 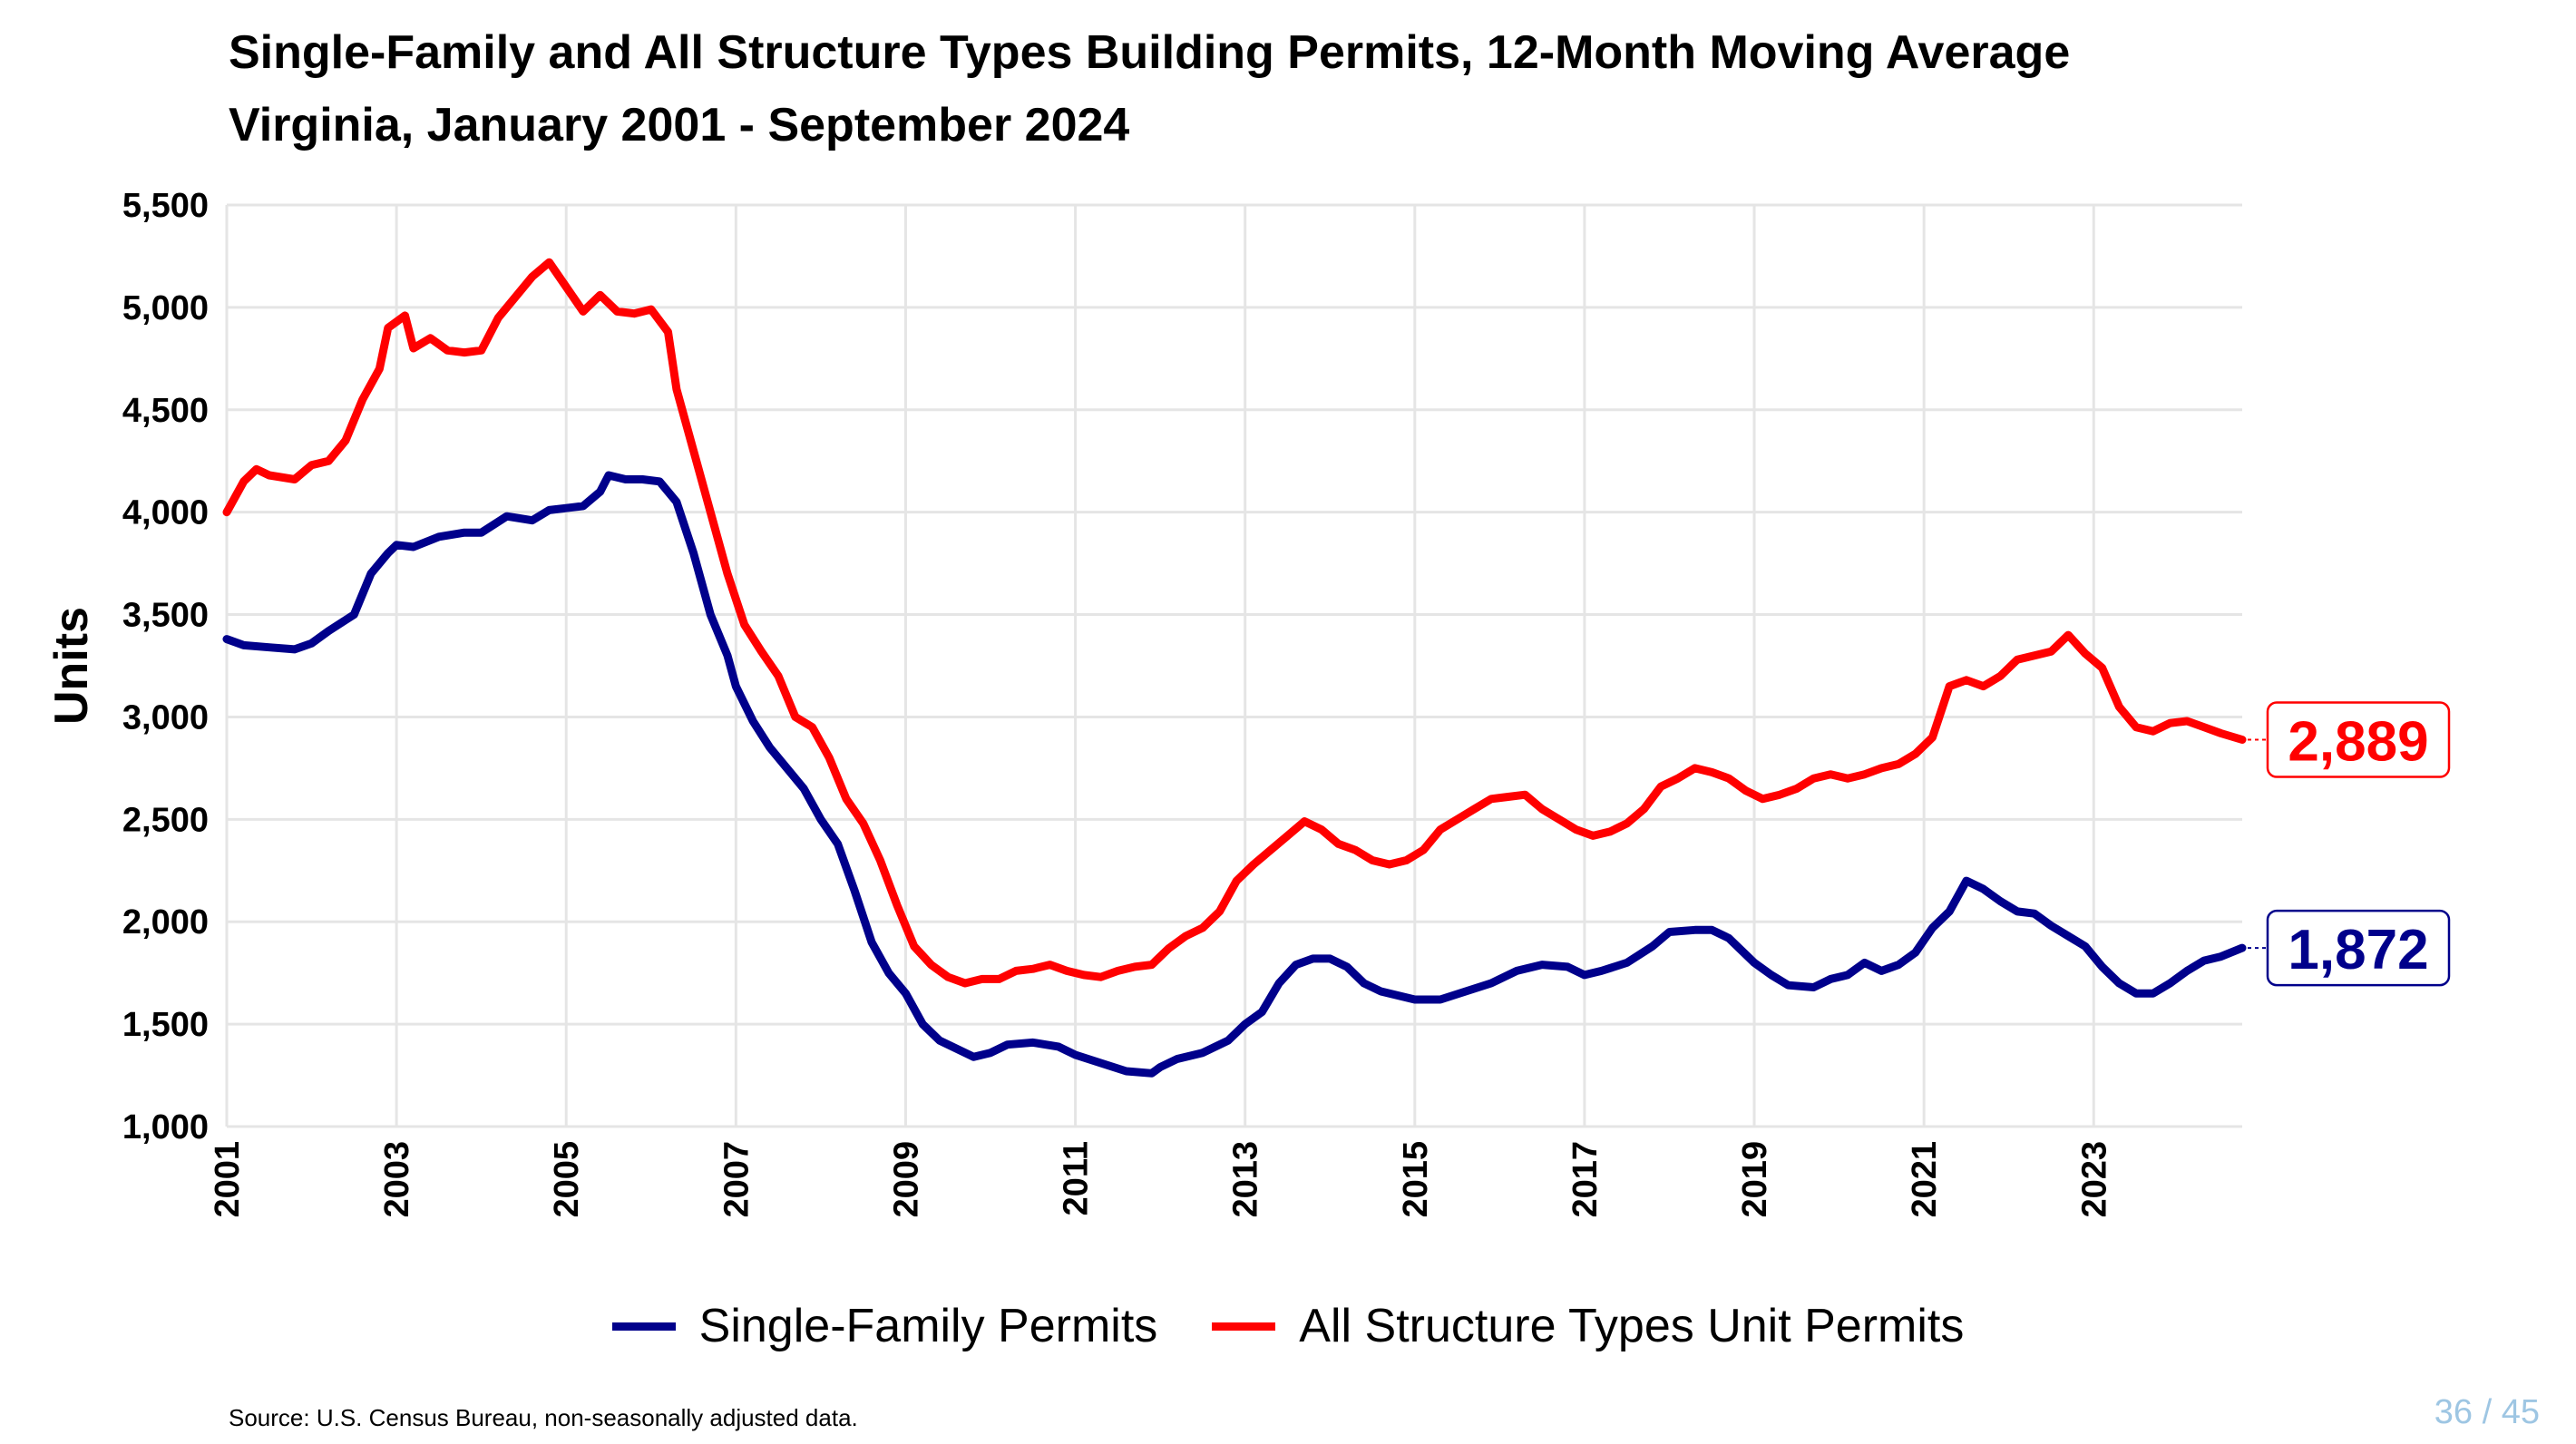 I want to click on legend-item-all-types: All Structure Types Unit Permits, so click(x=1588, y=1326).